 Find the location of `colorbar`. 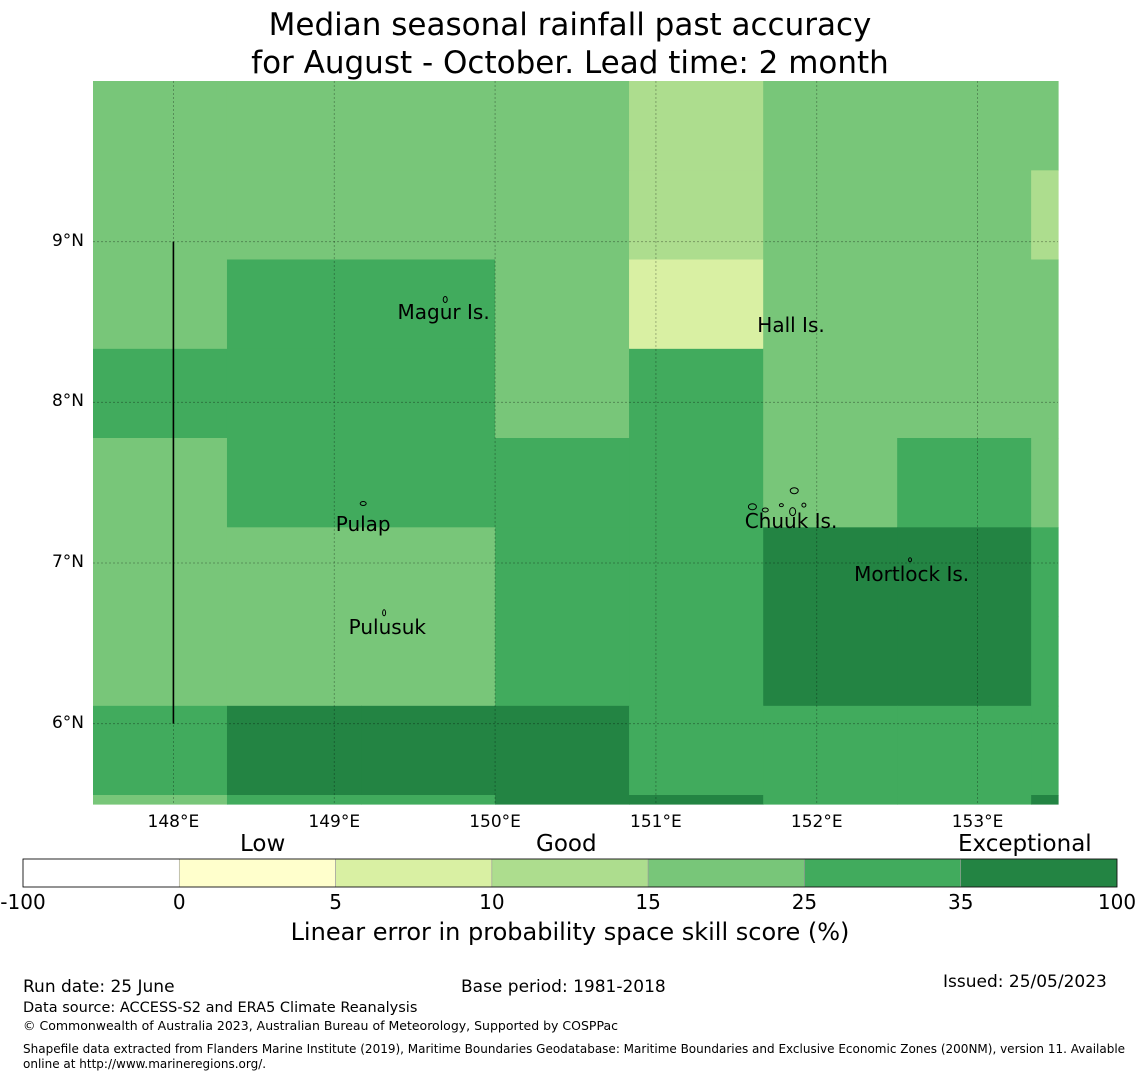

colorbar is located at coordinates (570, 873).